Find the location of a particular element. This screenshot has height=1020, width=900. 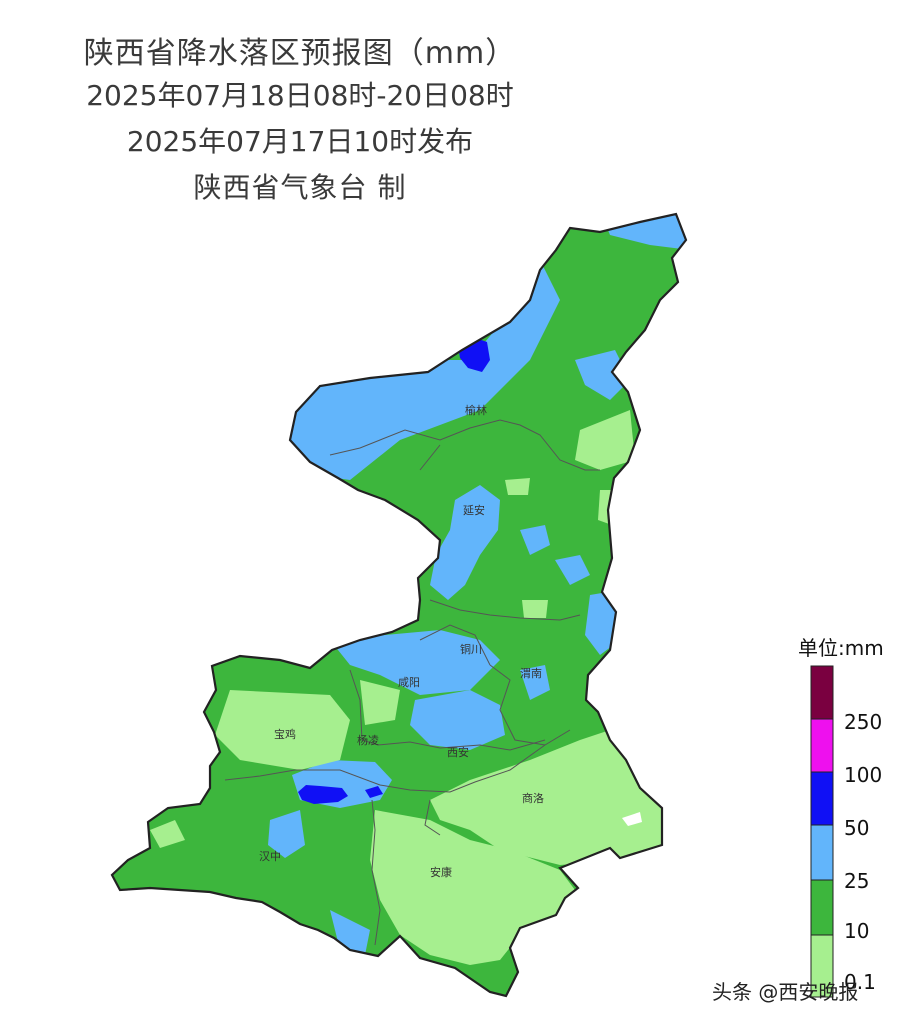

city-label-shangluo: 商洛 is located at coordinates (533, 798).